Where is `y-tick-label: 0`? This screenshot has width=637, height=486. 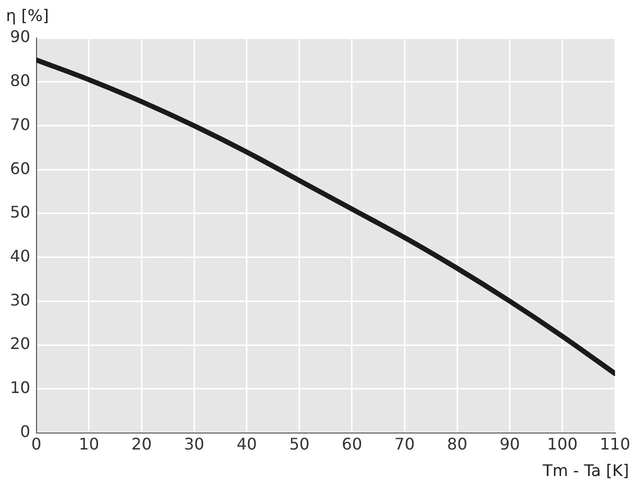
y-tick-label: 0 is located at coordinates (25, 431).